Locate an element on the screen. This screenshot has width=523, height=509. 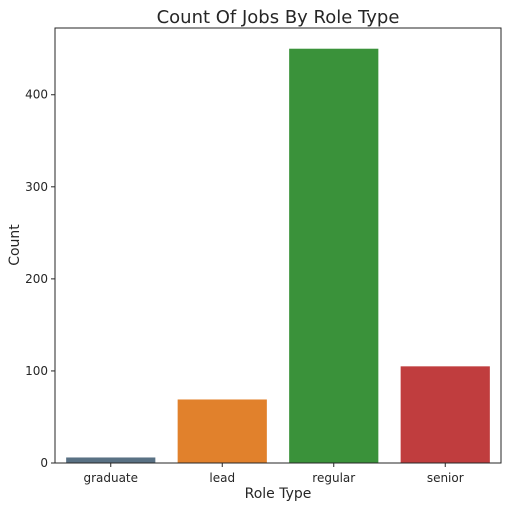
bar-lead is located at coordinates (222, 431).